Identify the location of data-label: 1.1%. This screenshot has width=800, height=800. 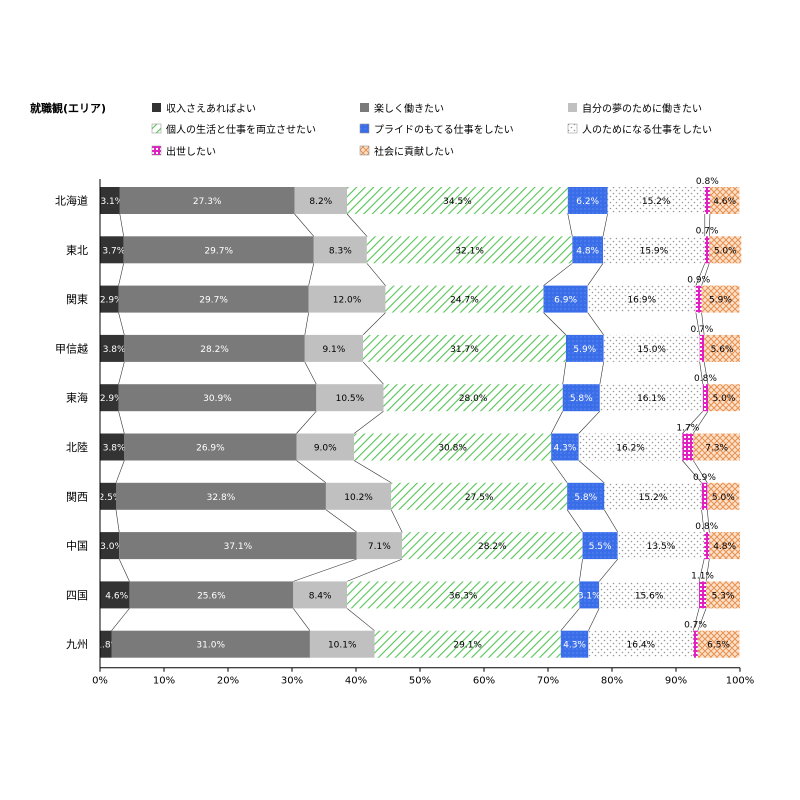
(702, 576).